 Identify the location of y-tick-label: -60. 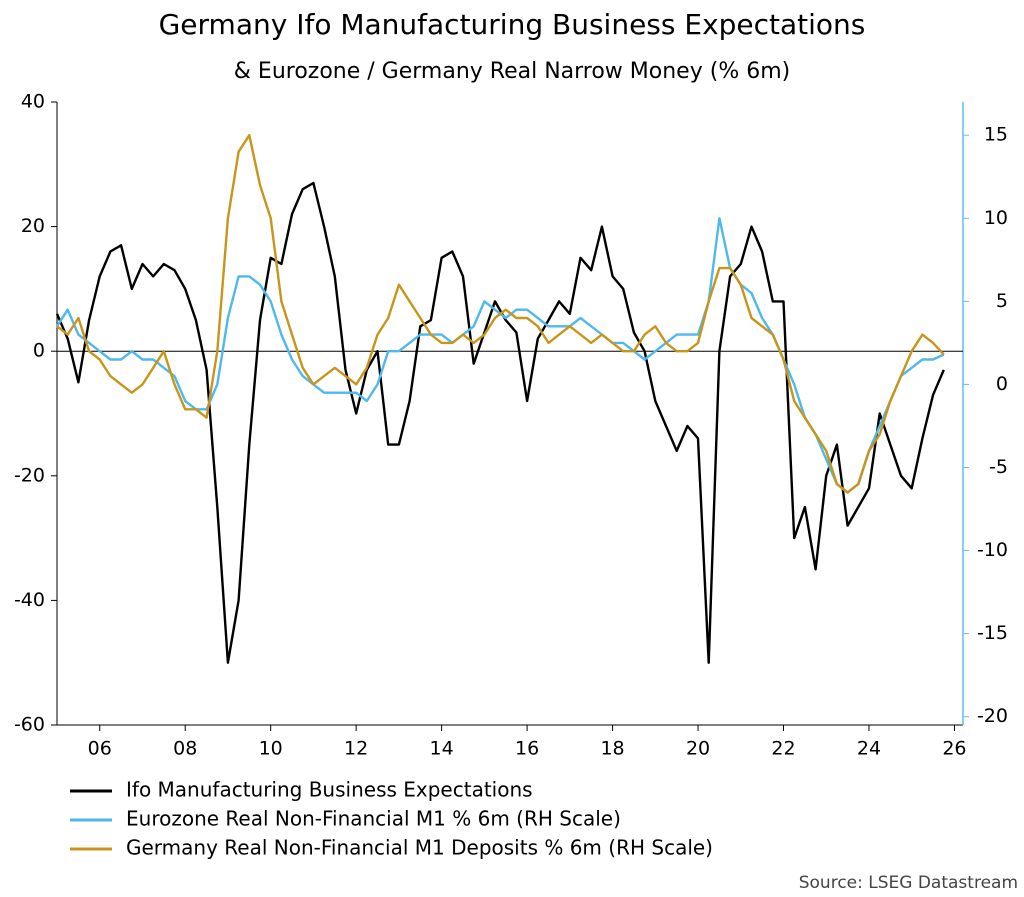
(29, 725).